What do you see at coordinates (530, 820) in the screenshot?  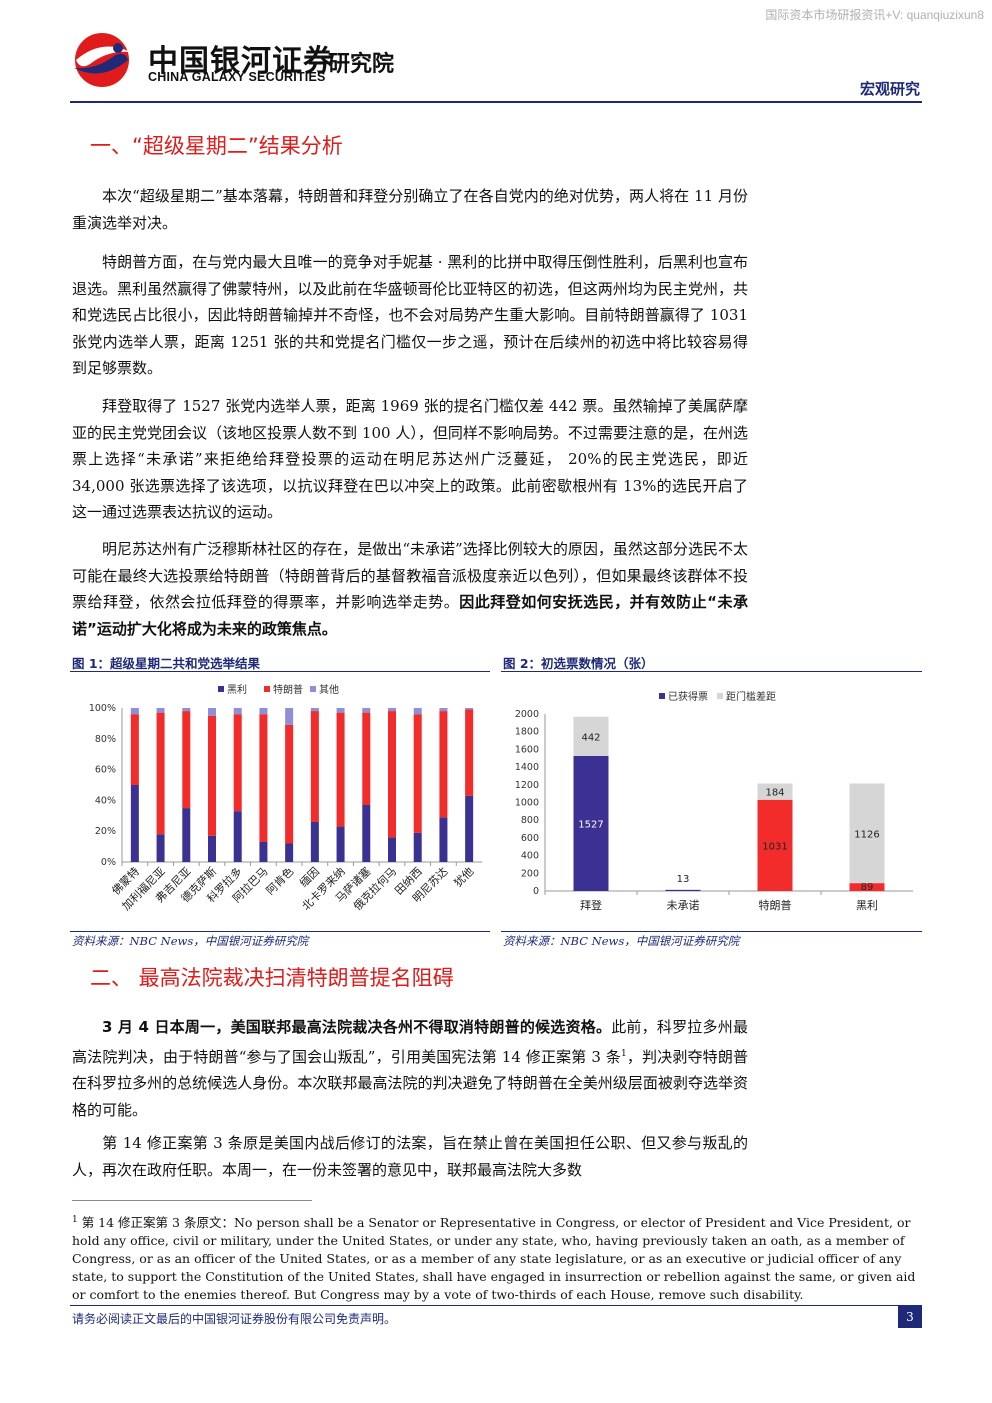 I see `y-tick-label: 800` at bounding box center [530, 820].